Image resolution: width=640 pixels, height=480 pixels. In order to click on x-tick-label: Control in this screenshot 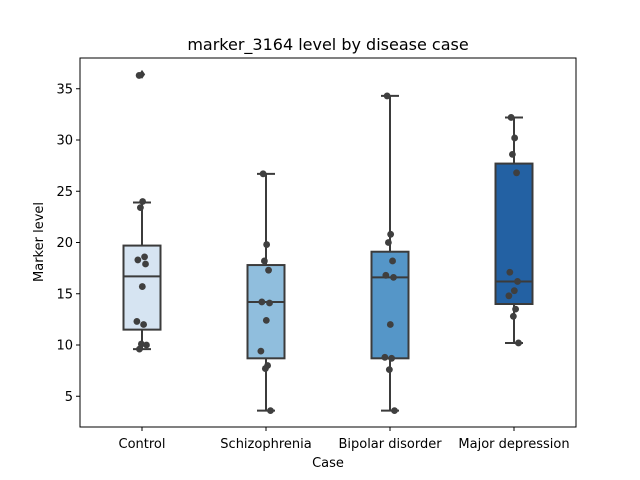, I will do `click(142, 444)`.